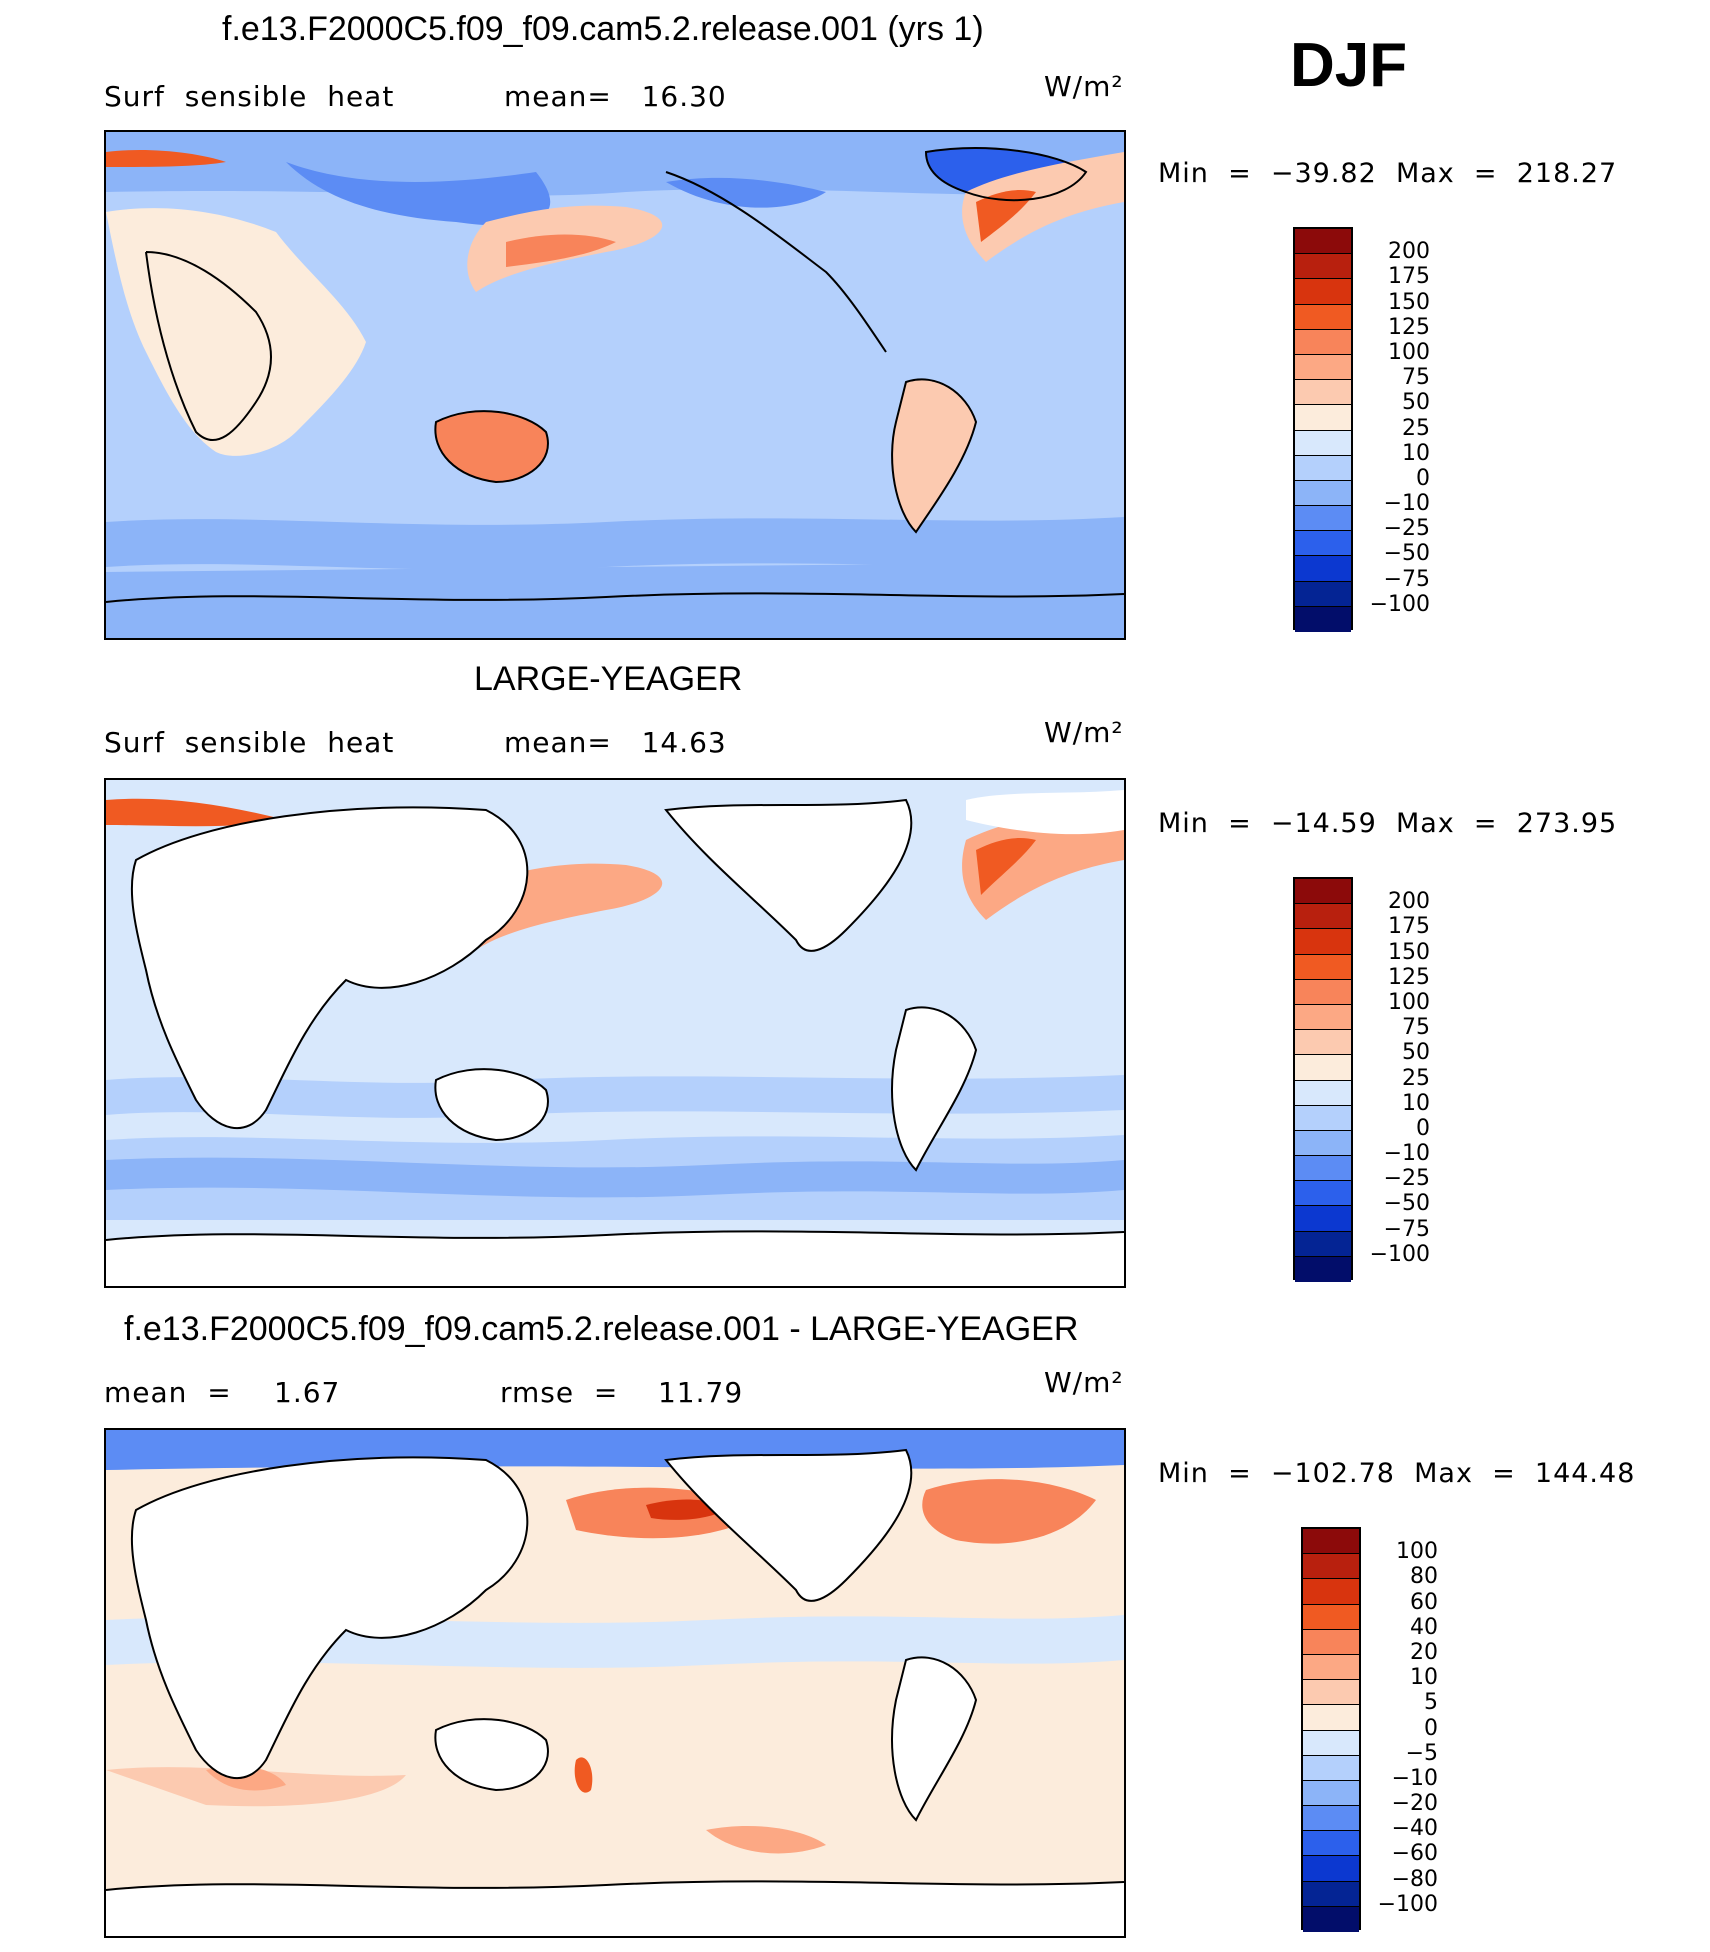 The image size is (1710, 1952). I want to click on panel-2-units: W/m², so click(1084, 732).